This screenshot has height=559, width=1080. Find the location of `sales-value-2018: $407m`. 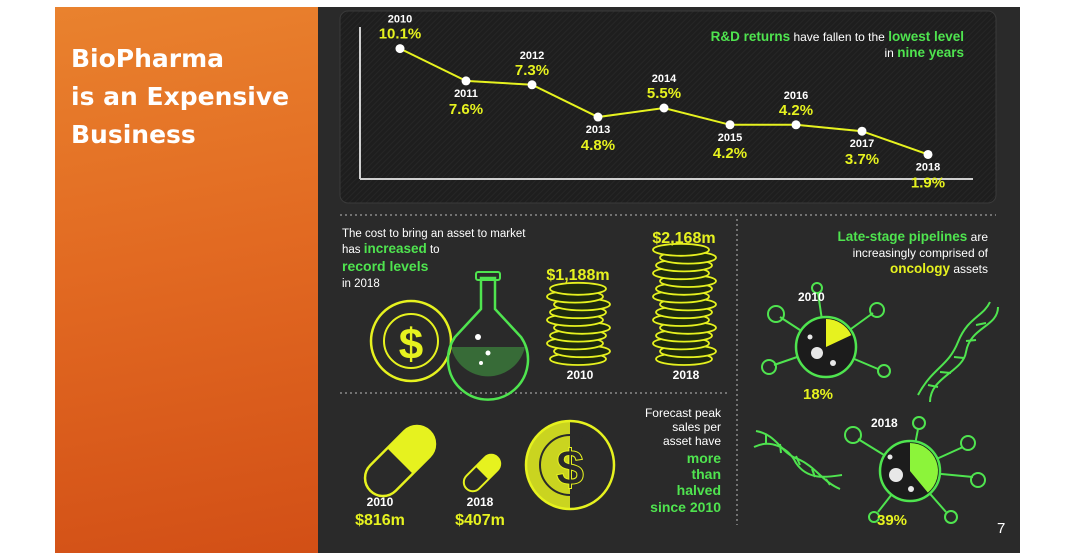

sales-value-2018: $407m is located at coordinates (480, 520).